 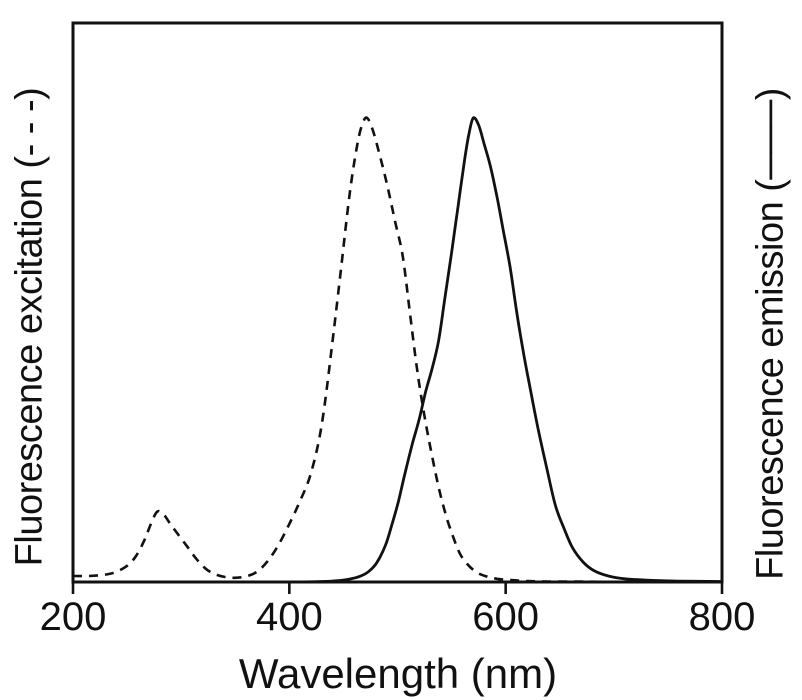 What do you see at coordinates (506, 617) in the screenshot?
I see `x-tick-label: 600` at bounding box center [506, 617].